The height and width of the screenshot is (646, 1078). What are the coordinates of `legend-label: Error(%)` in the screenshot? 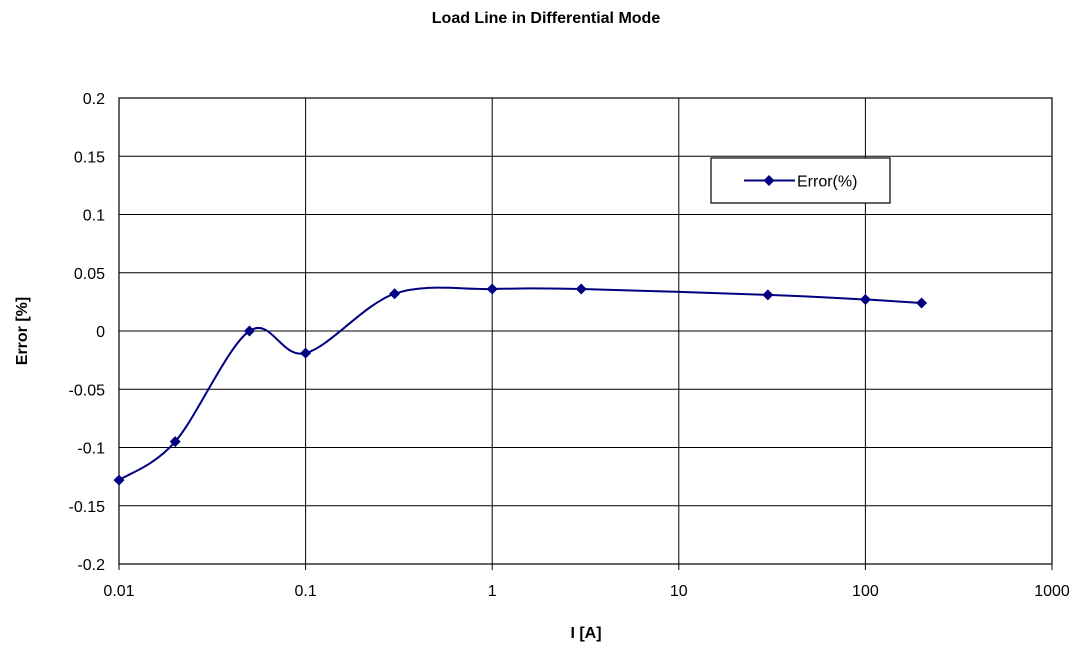 It's located at (827, 182).